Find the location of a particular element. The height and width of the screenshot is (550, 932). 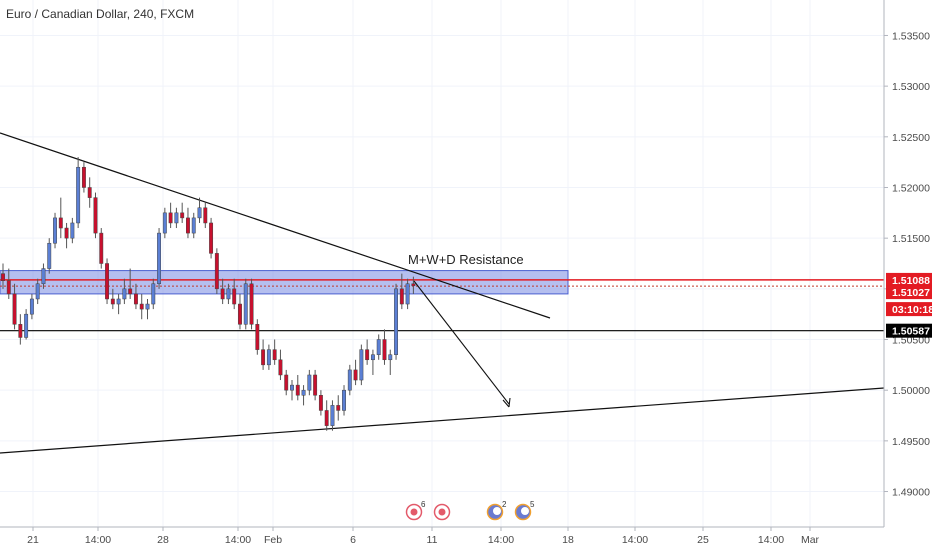

event-icons: 6 2 5 is located at coordinates (470, 510).